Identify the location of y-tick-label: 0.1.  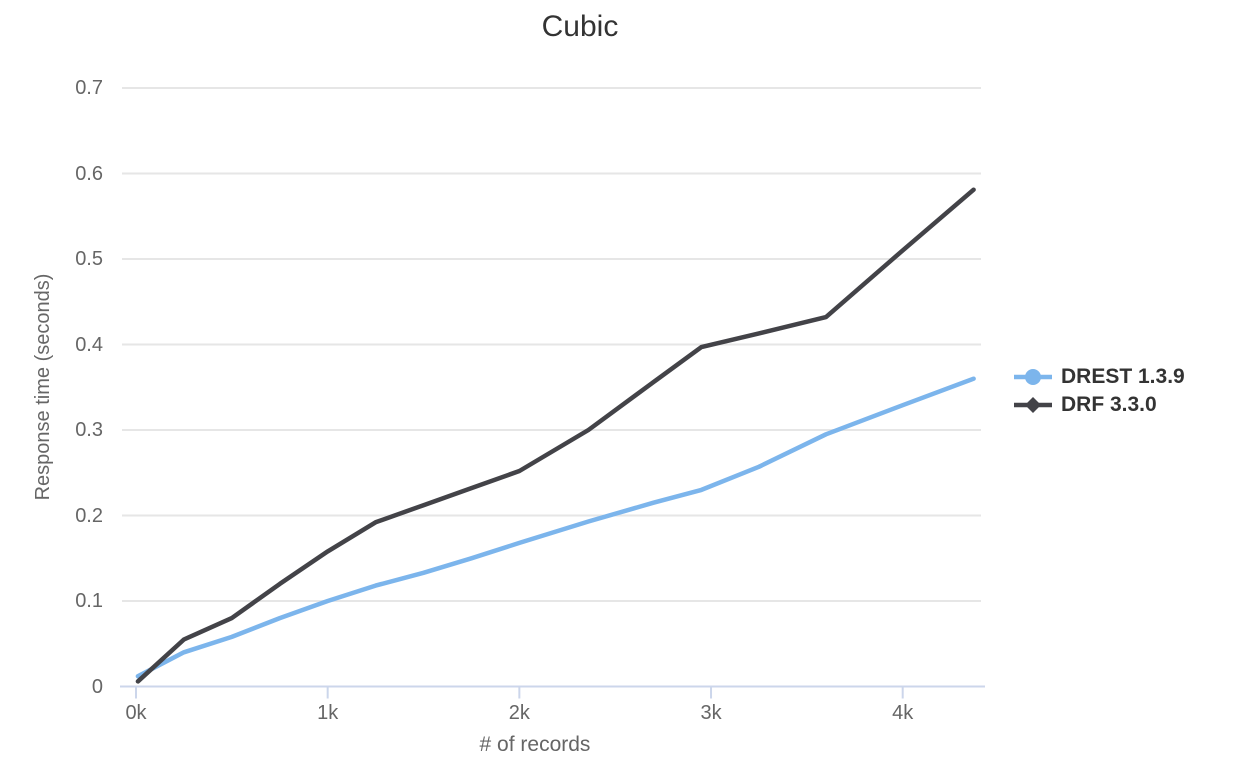
(89, 601).